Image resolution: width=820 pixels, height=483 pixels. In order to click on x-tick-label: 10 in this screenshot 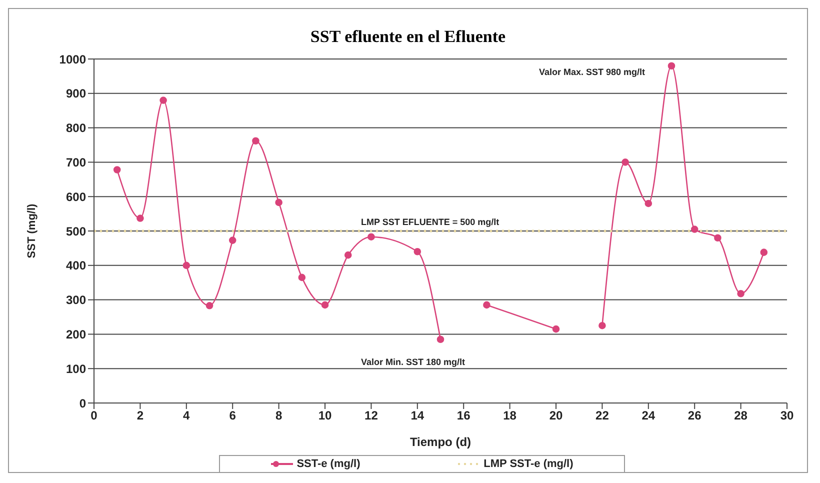, I will do `click(325, 415)`.